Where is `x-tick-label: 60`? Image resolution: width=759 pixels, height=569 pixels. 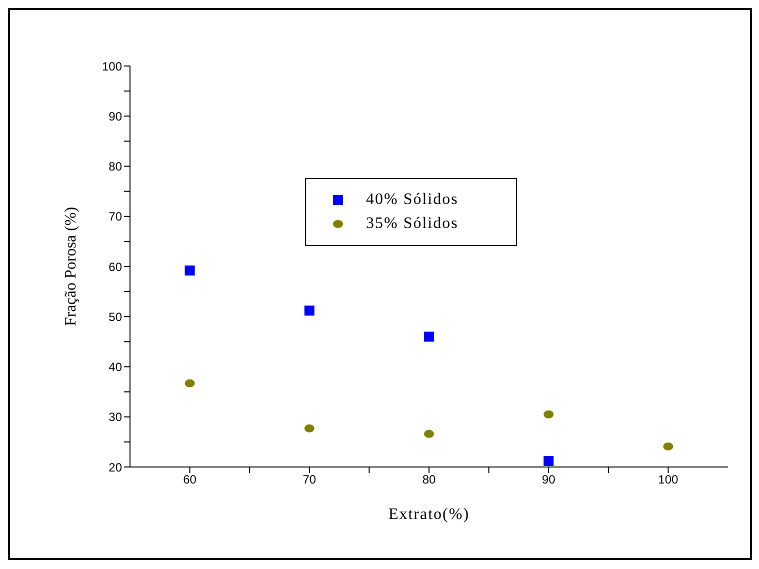 x-tick-label: 60 is located at coordinates (190, 479).